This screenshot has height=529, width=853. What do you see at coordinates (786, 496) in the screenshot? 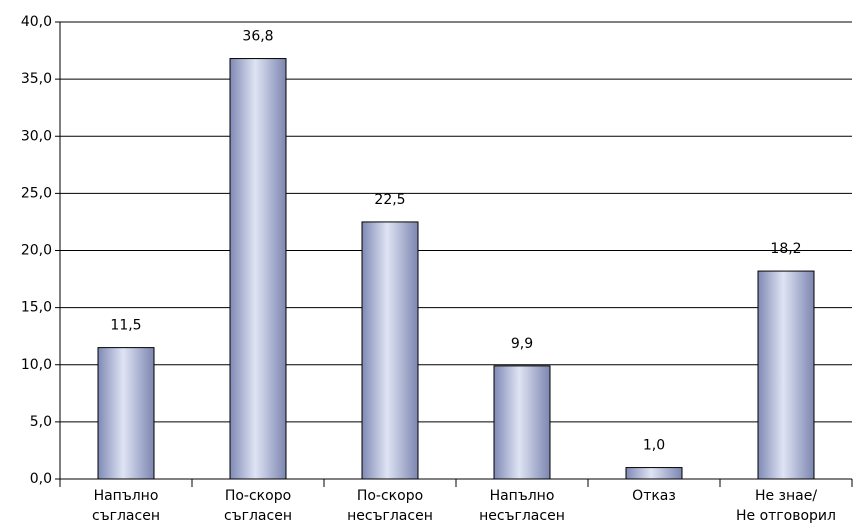
I see `x-tick-label: Не знае/` at bounding box center [786, 496].